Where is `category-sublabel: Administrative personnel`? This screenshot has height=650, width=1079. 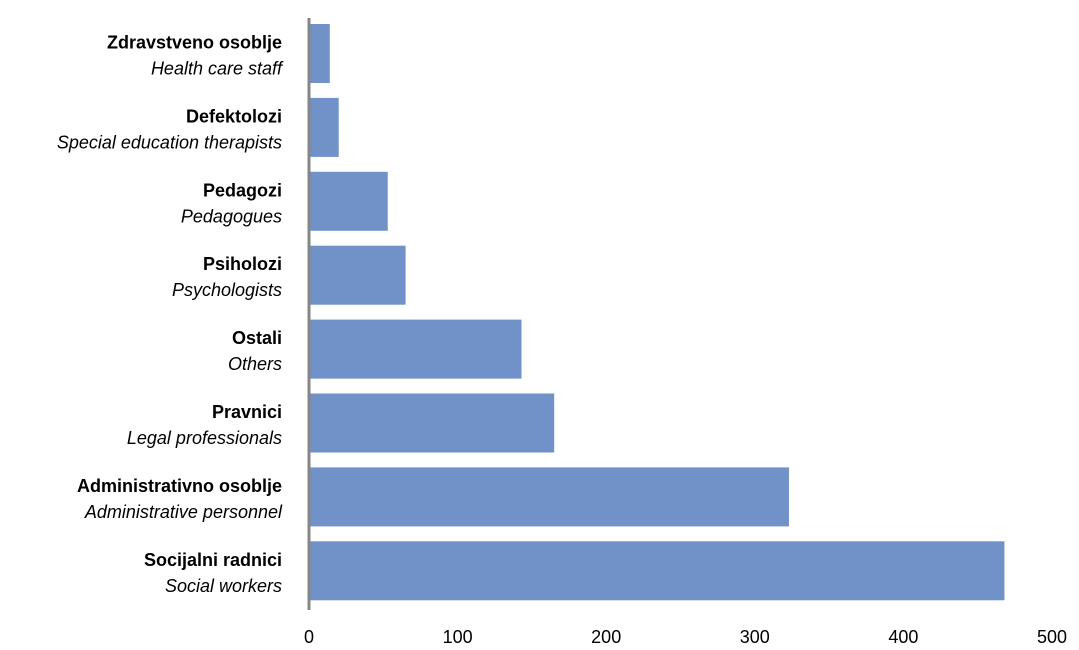
category-sublabel: Administrative personnel is located at coordinates (183, 512).